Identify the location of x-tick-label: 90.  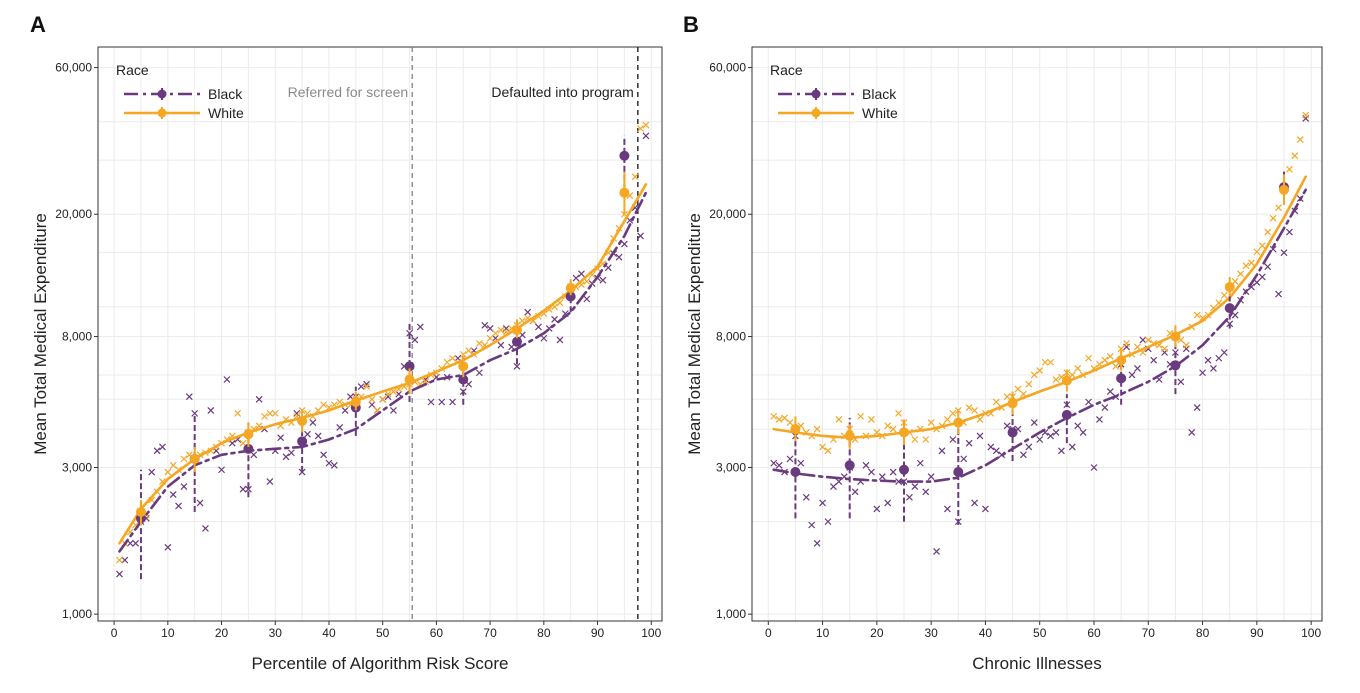
(1257, 633).